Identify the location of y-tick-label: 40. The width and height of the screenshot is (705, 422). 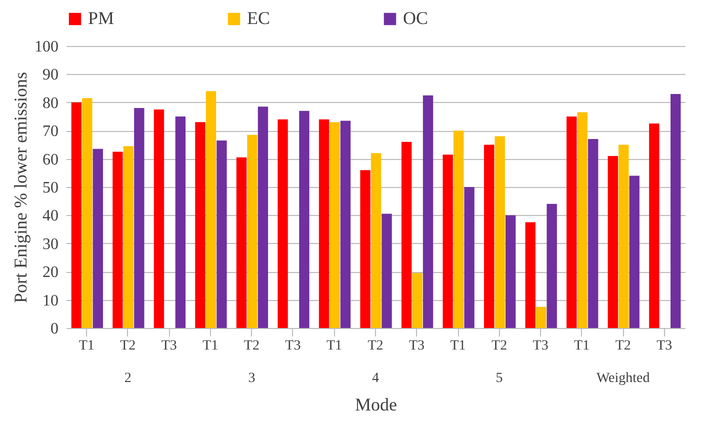
(50, 216).